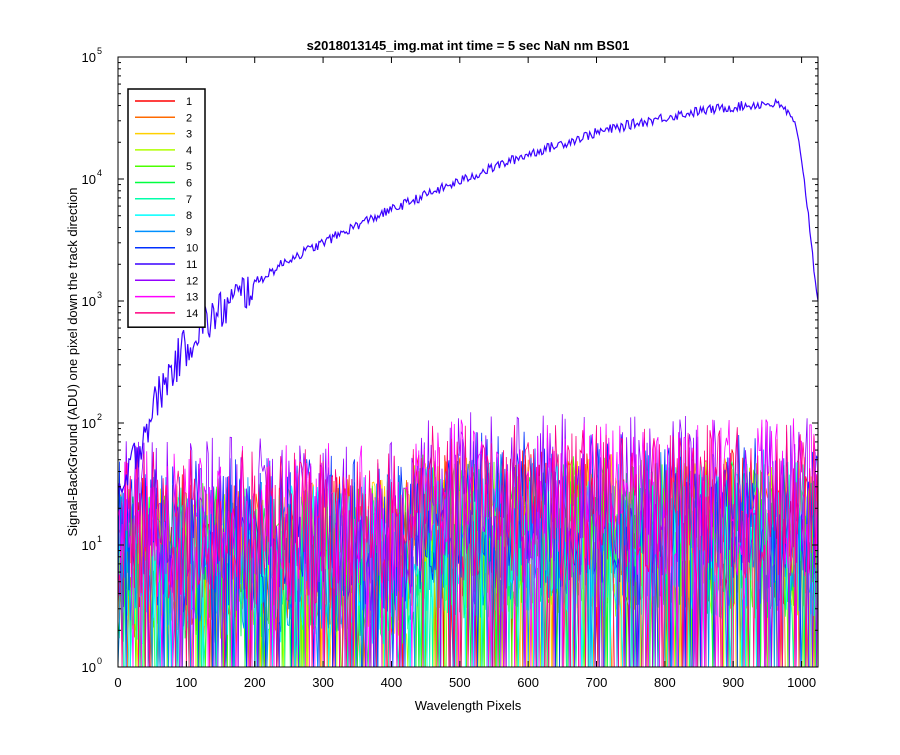 This screenshot has width=900, height=755. I want to click on x-tick-label: 100, so click(187, 682).